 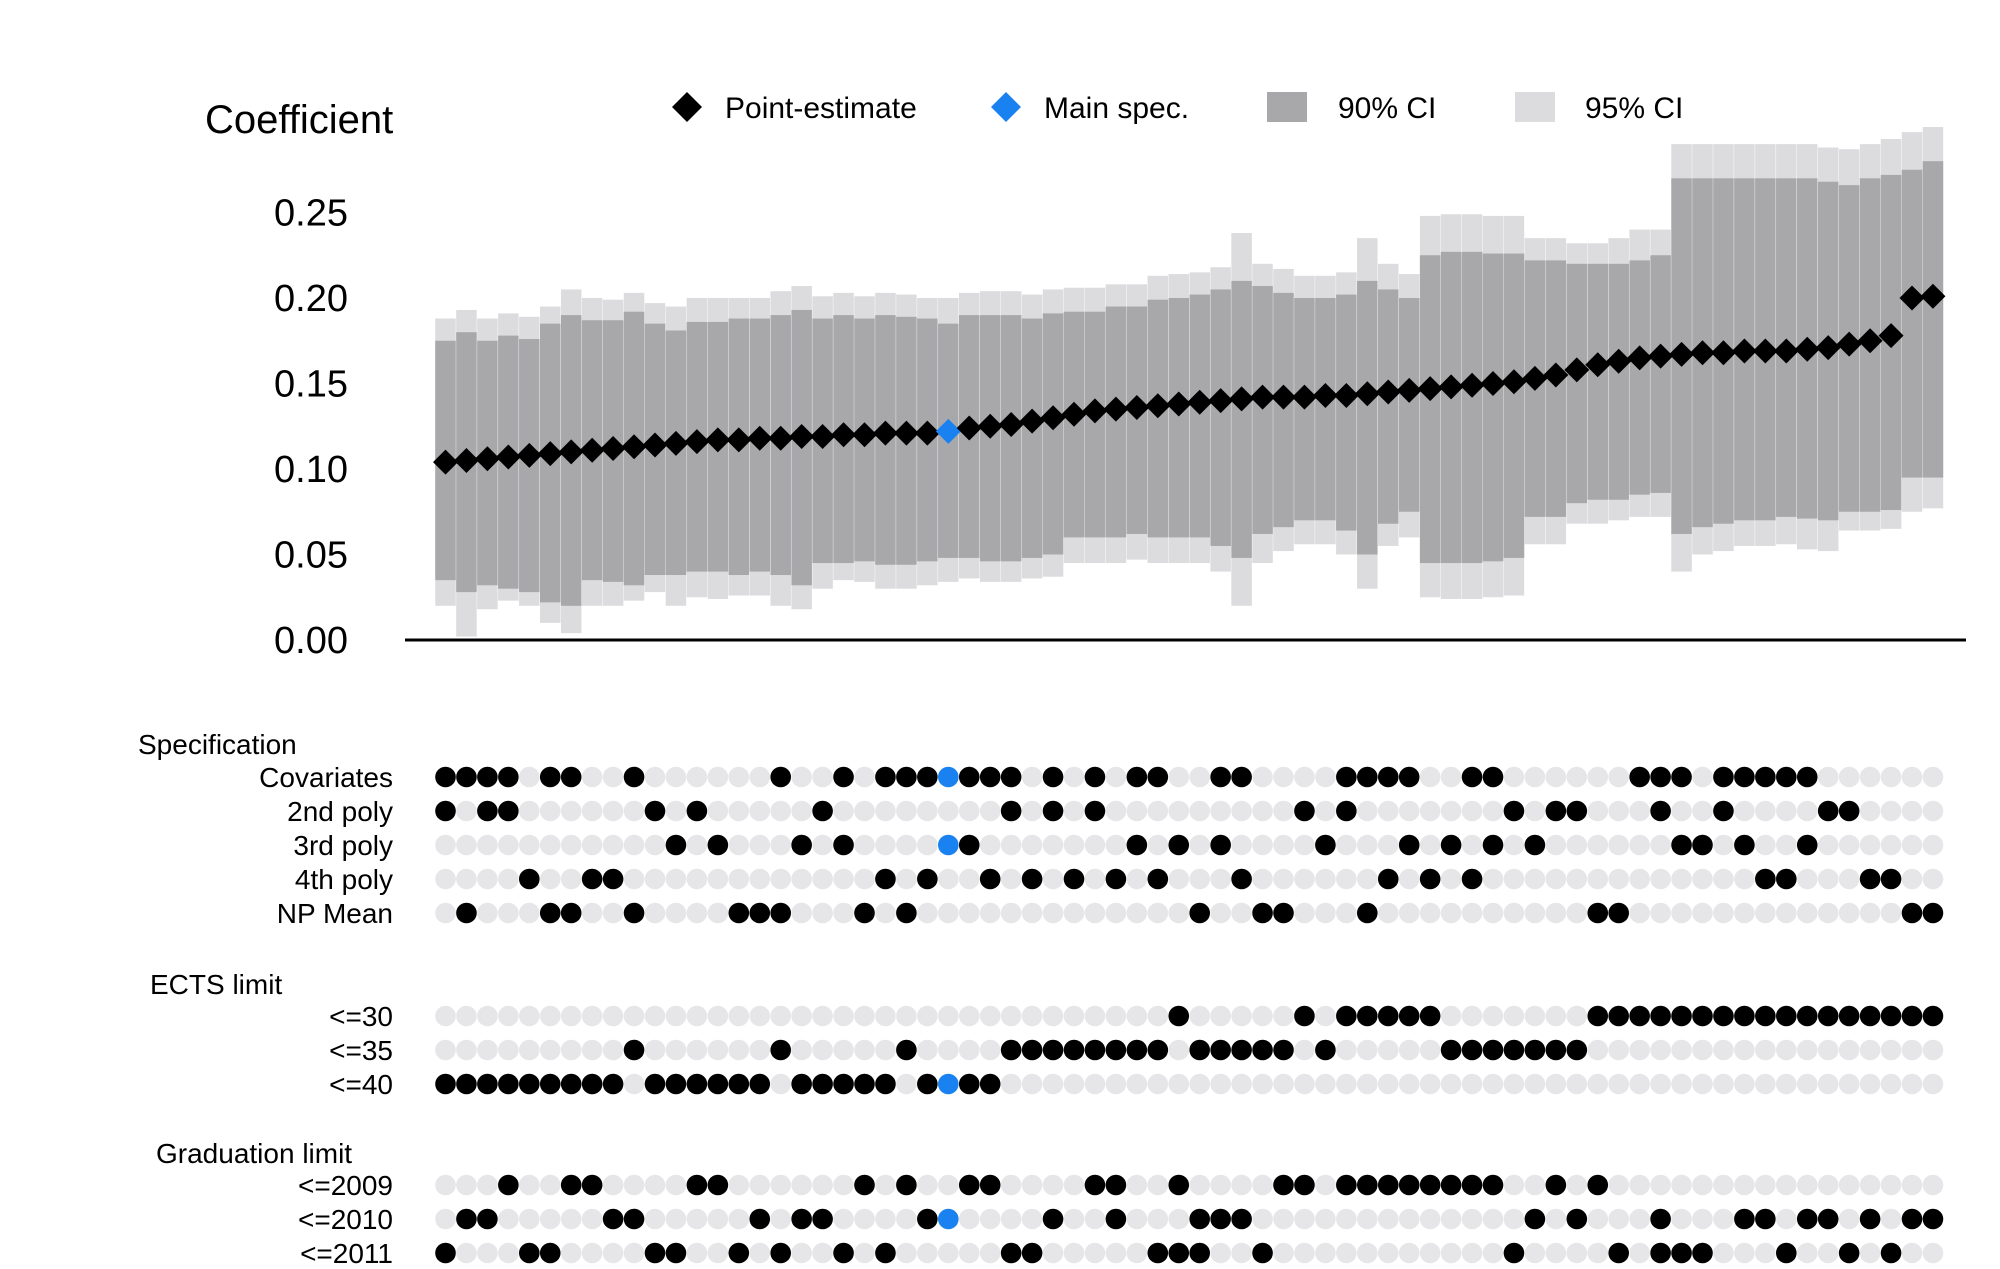 What do you see at coordinates (1387, 108) in the screenshot?
I see `legend-label: 90% CI` at bounding box center [1387, 108].